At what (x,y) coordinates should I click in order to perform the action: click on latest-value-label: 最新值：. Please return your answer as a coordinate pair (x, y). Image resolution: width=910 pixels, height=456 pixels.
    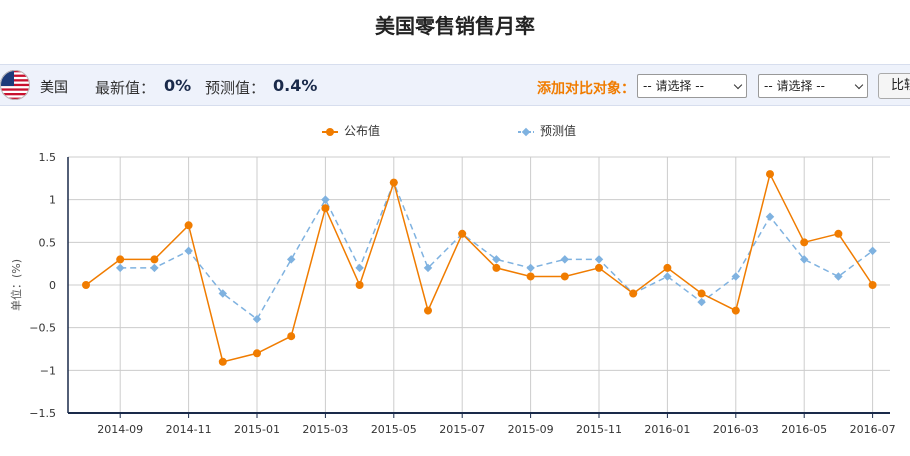
    Looking at the image, I should click on (125, 88).